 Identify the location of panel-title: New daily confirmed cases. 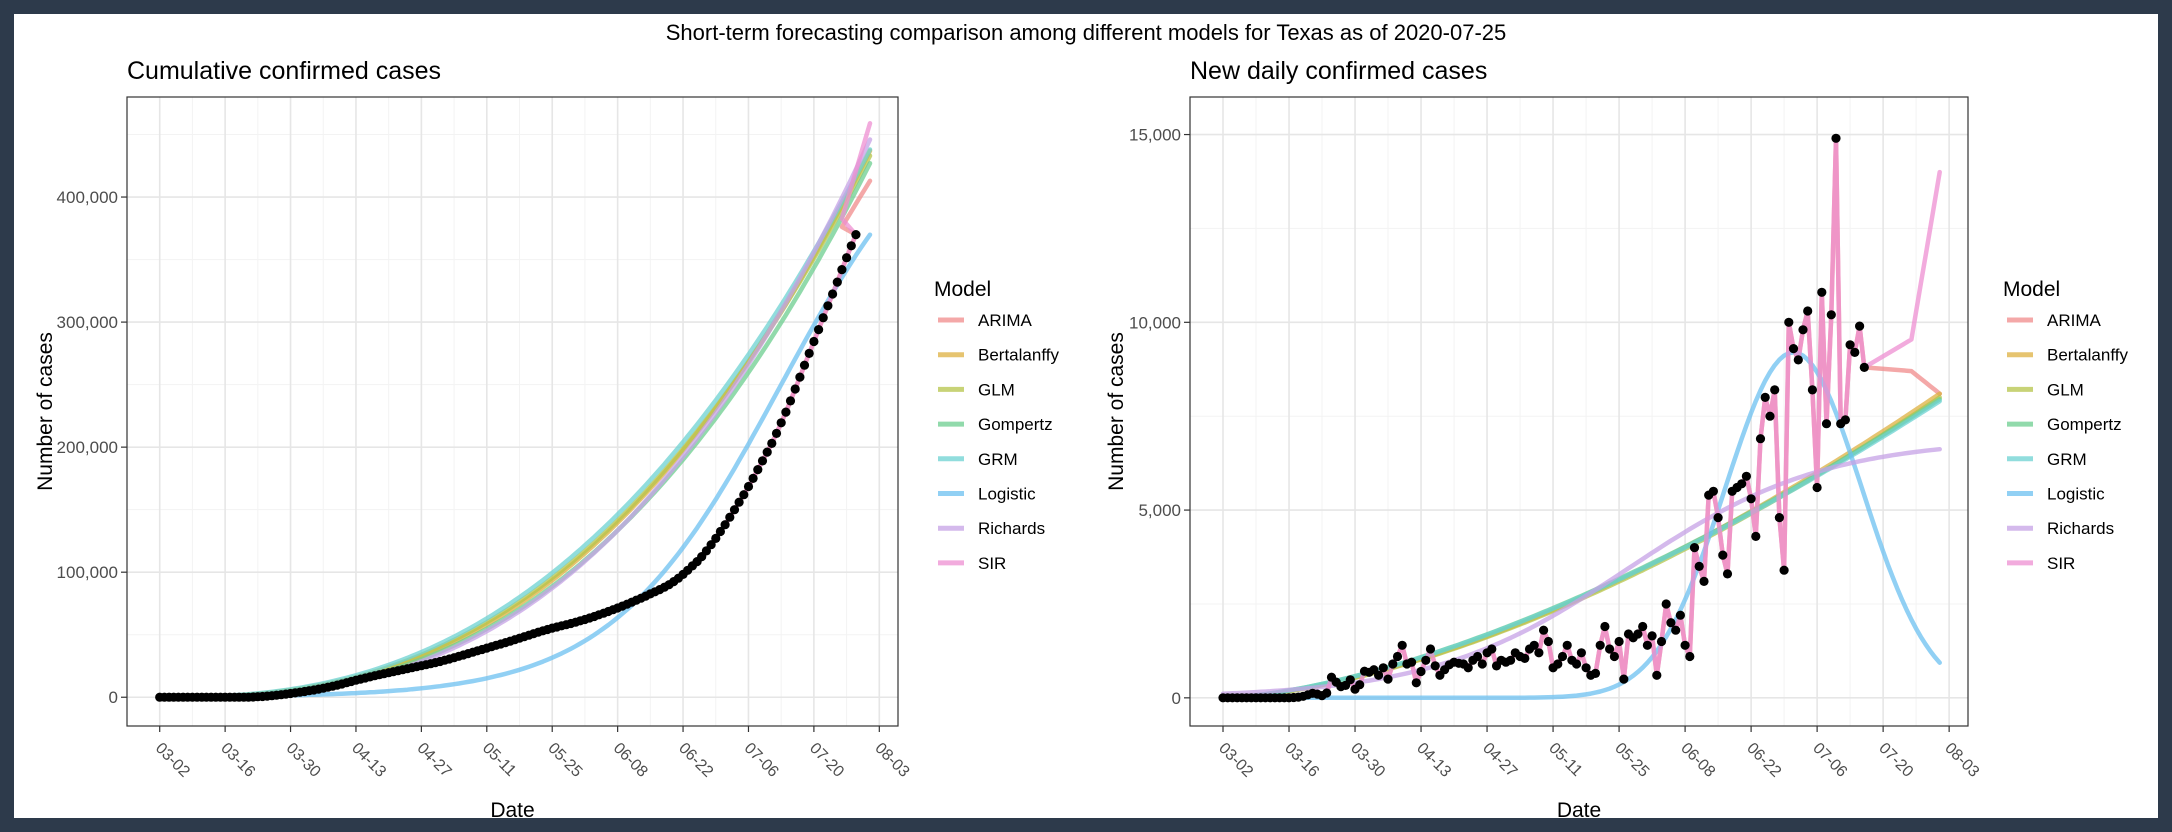
(1338, 71).